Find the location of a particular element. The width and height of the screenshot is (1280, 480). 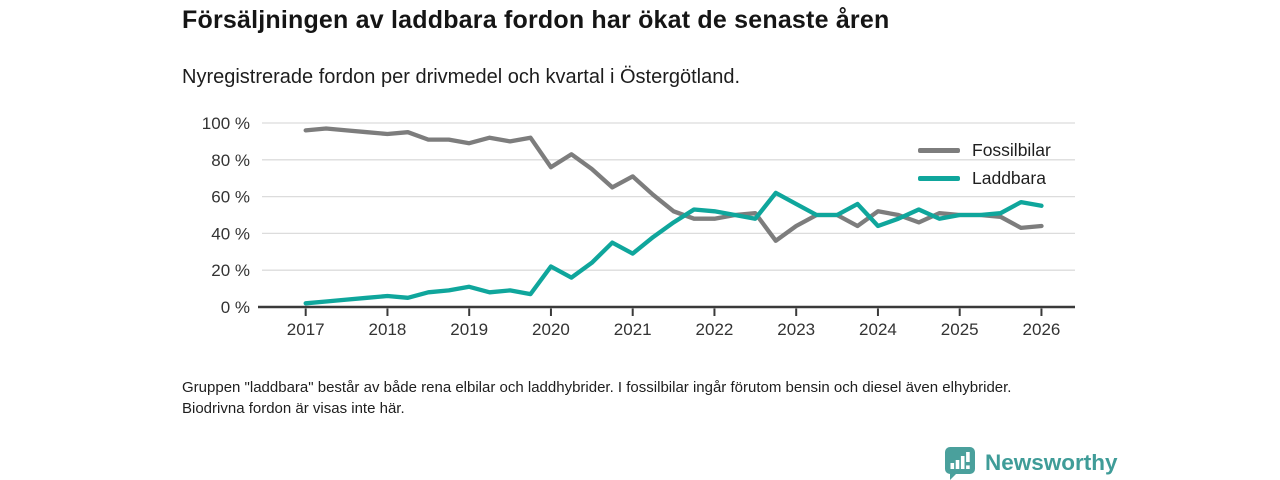

svg-text: 2019 is located at coordinates (469, 329).